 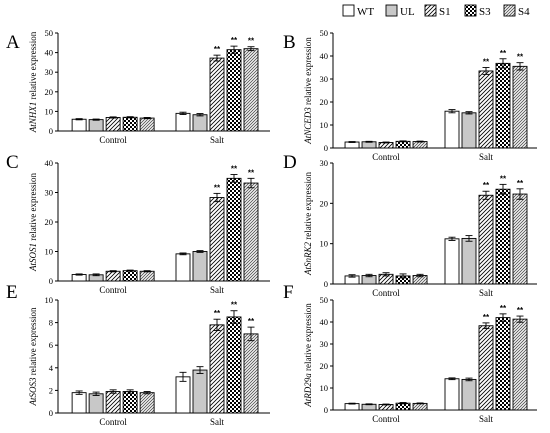 What do you see at coordinates (33, 391) in the screenshot?
I see `y-axis-gene: AtSOS3` at bounding box center [33, 391].